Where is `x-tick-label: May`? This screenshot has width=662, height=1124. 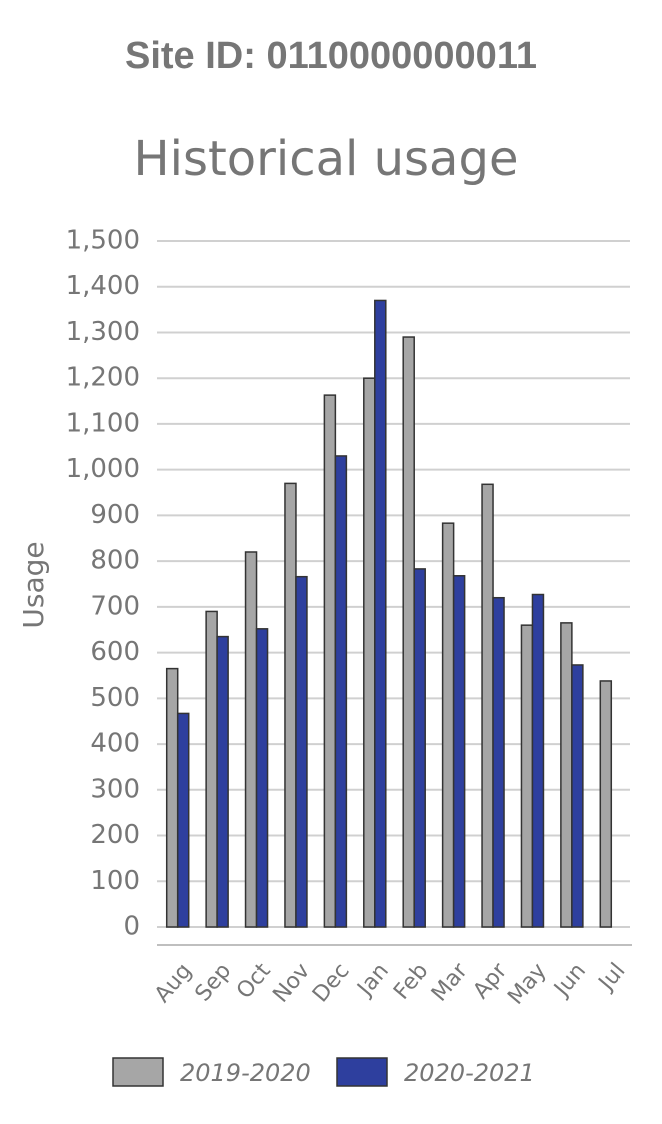
x-tick-label: May is located at coordinates (527, 984).